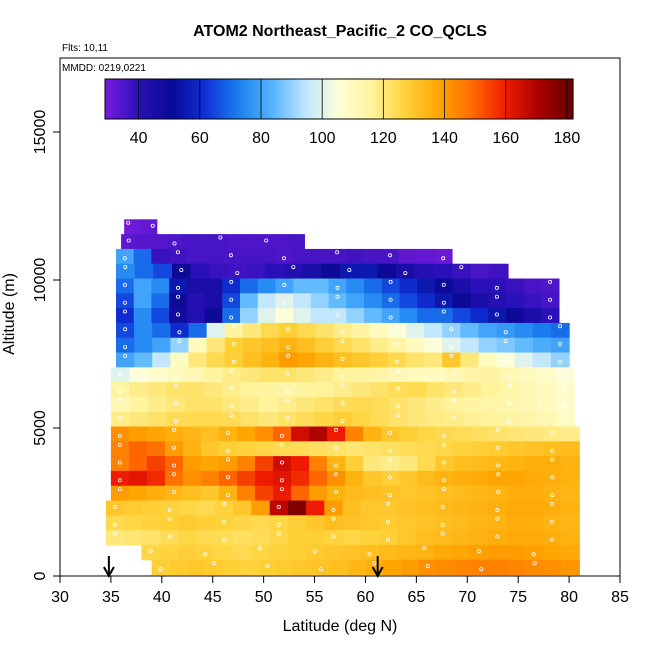  Describe the element at coordinates (467, 597) in the screenshot. I see `x-tick-label: 70` at that location.